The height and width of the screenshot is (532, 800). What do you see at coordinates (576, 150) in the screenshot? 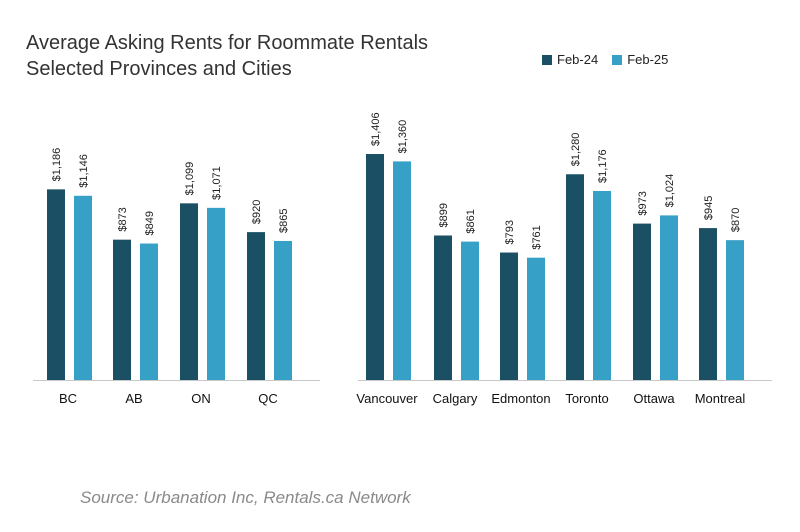
I see `data-label-toronto-feb-24: $1,280` at bounding box center [576, 150].